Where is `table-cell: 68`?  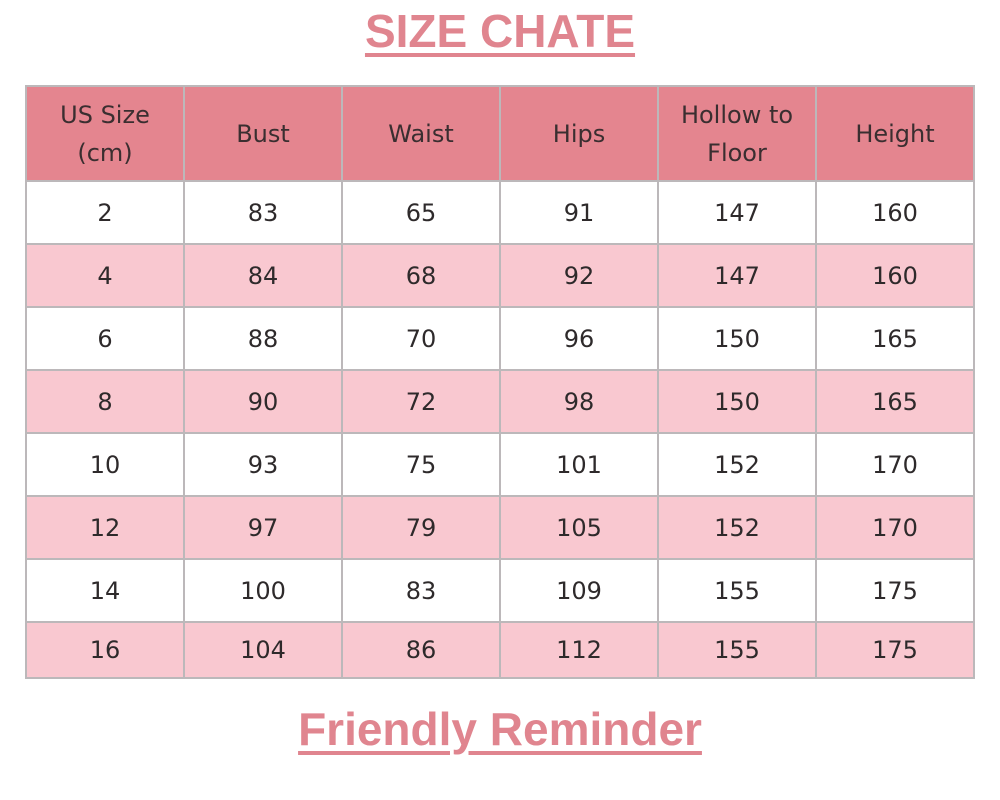 table-cell: 68 is located at coordinates (421, 275).